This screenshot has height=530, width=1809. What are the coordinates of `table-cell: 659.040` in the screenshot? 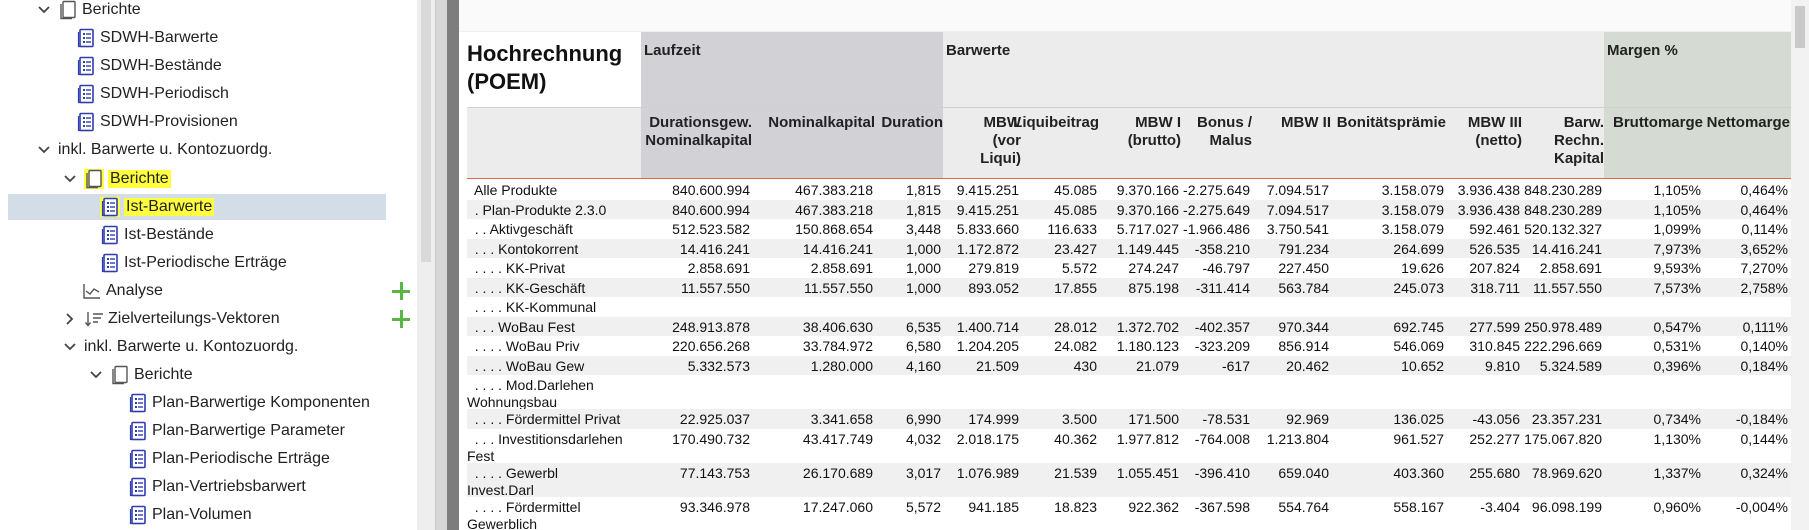 It's located at (1303, 472).